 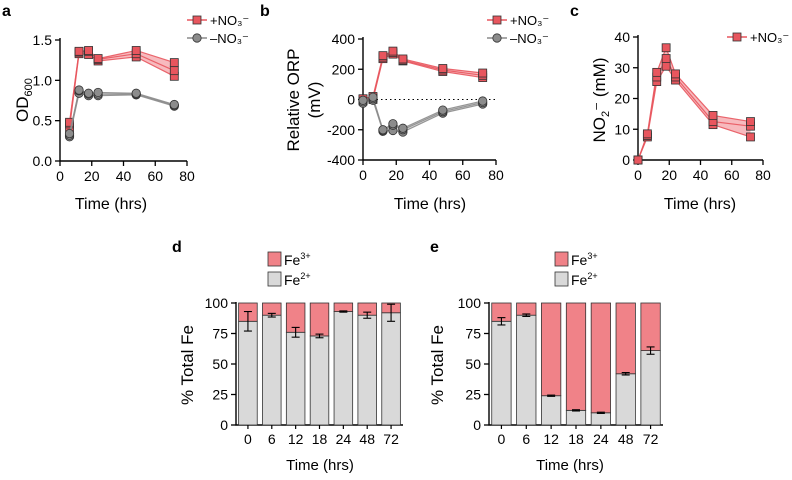 What do you see at coordinates (197, 38) in the screenshot?
I see `legend-a-minus-marker` at bounding box center [197, 38].